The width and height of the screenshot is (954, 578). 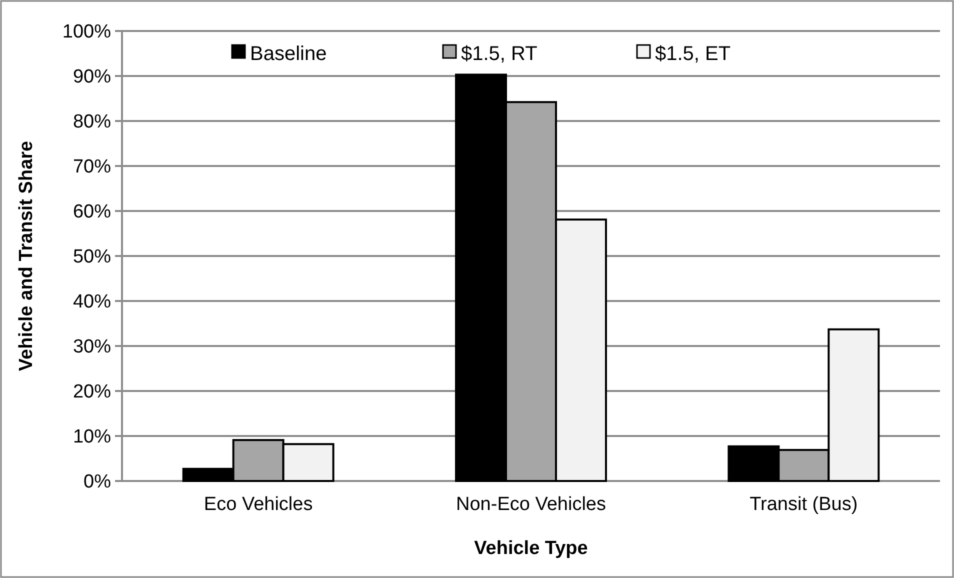 I want to click on y-tick-label: 80%, so click(x=92, y=122).